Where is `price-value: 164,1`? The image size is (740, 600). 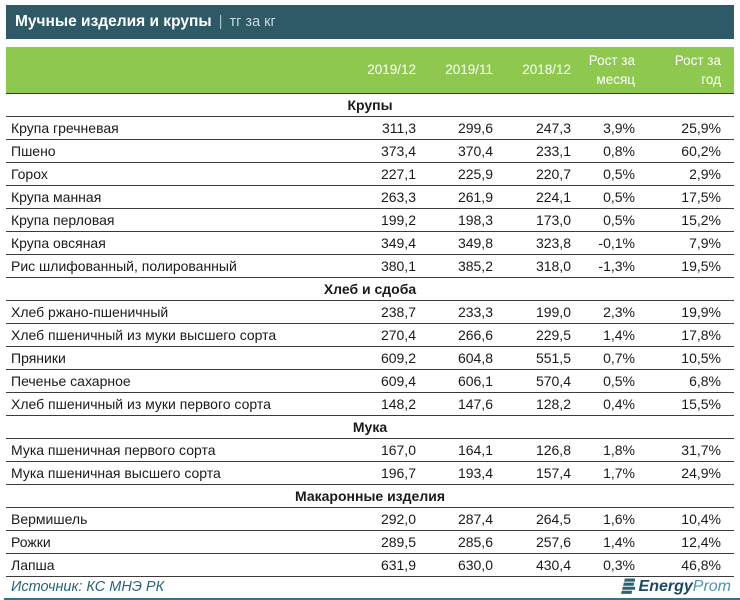
price-value: 164,1 is located at coordinates (460, 450).